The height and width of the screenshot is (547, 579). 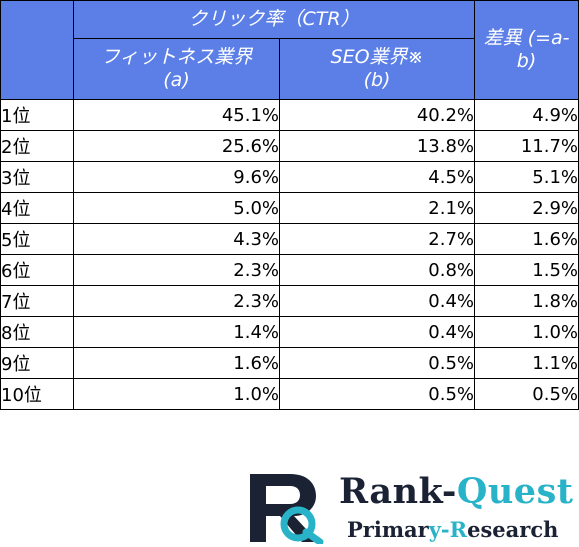 I want to click on fitness-ctr-cell: 5.0%, so click(x=176, y=208).